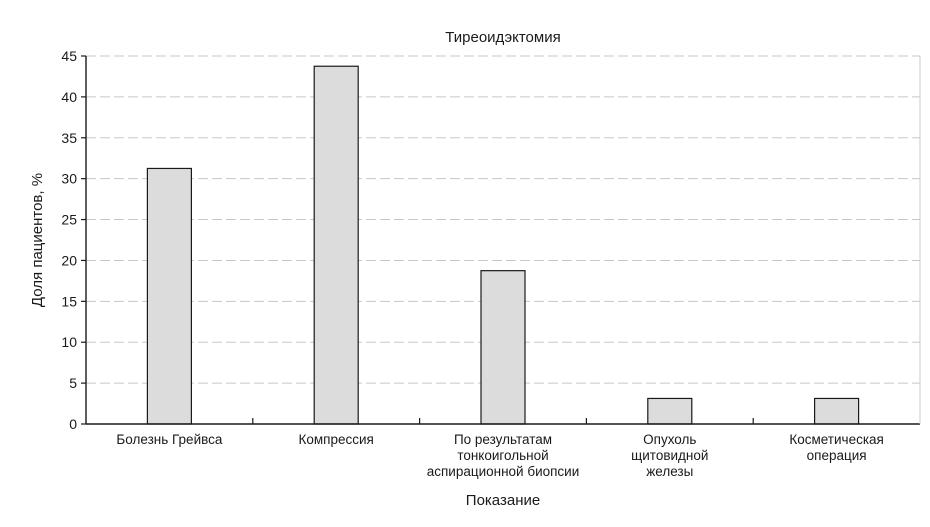 Image resolution: width=930 pixels, height=527 pixels. What do you see at coordinates (69, 138) in the screenshot?
I see `y-tick-label: 35` at bounding box center [69, 138].